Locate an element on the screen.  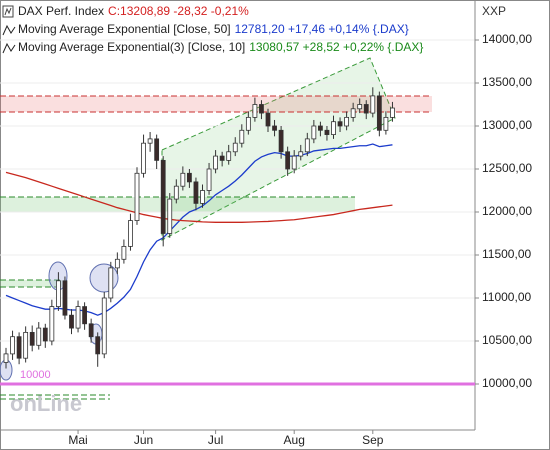
x-tick-label: Jun is located at coordinates (143, 440).